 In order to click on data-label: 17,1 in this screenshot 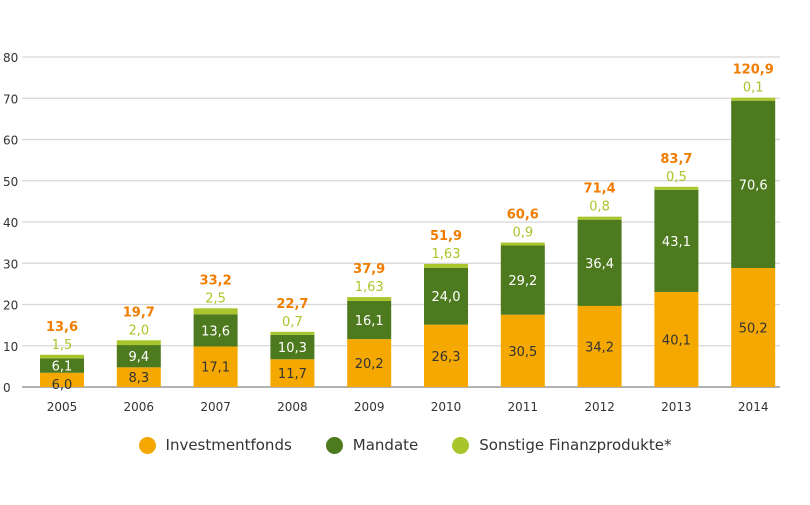, I will do `click(215, 368)`.